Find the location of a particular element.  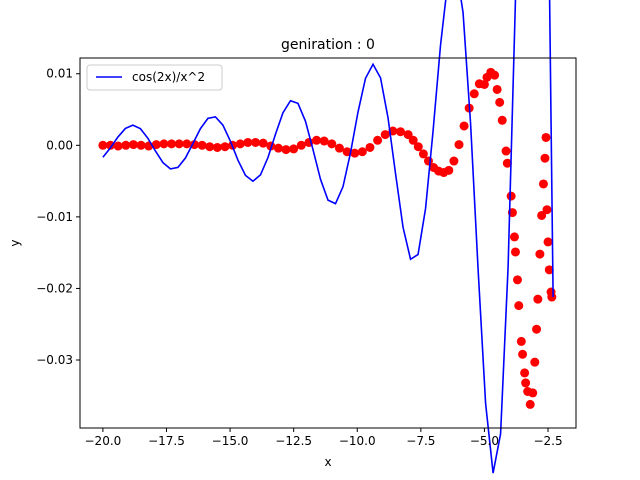

y-tick-label: 0.01 is located at coordinates (59, 74).